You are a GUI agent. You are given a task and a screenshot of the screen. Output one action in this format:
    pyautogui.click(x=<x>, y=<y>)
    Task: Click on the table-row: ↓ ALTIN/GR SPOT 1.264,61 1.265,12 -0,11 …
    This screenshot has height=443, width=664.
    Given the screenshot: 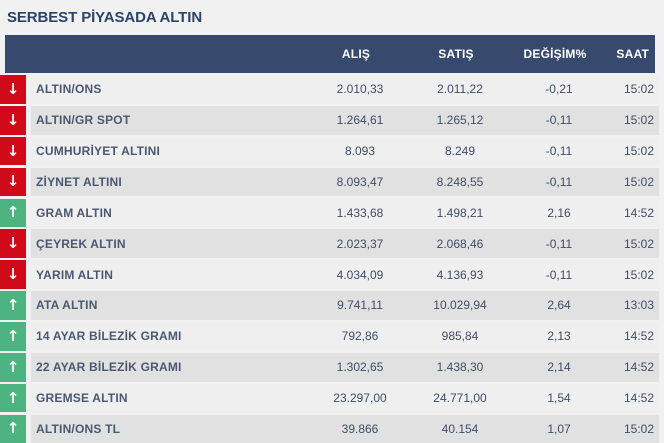 What is the action you would take?
    pyautogui.click(x=329, y=120)
    